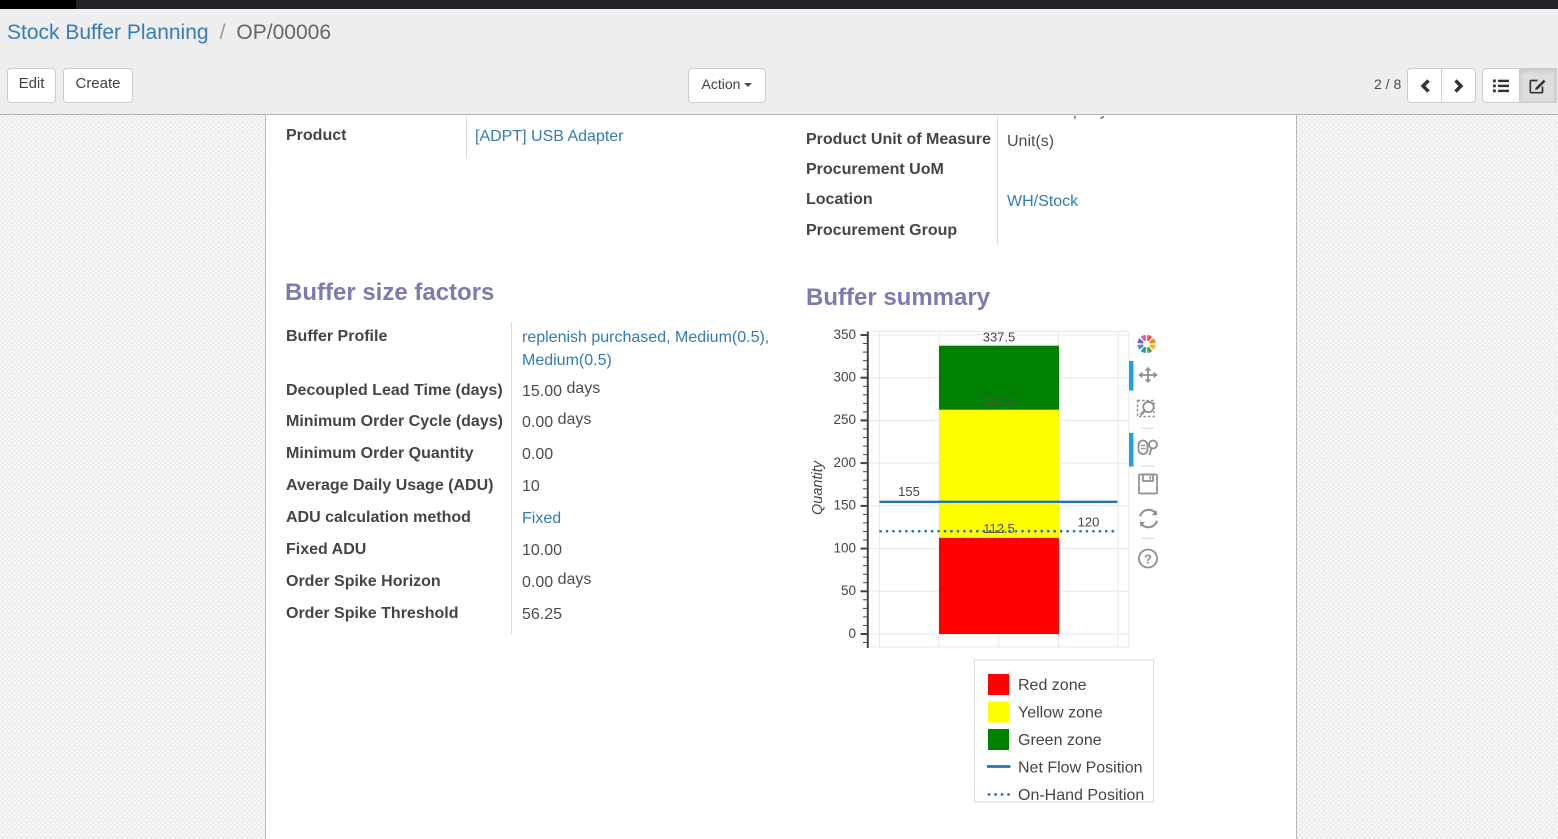 This screenshot has width=1558, height=839. What do you see at coordinates (1081, 795) in the screenshot?
I see `svg-text: On-Hand Position` at bounding box center [1081, 795].